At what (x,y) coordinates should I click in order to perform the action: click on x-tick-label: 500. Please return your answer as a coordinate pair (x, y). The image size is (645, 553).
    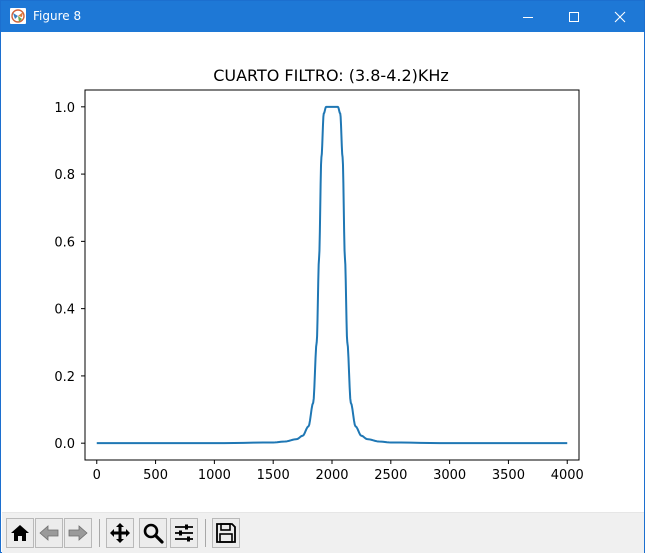
    Looking at the image, I should click on (155, 475).